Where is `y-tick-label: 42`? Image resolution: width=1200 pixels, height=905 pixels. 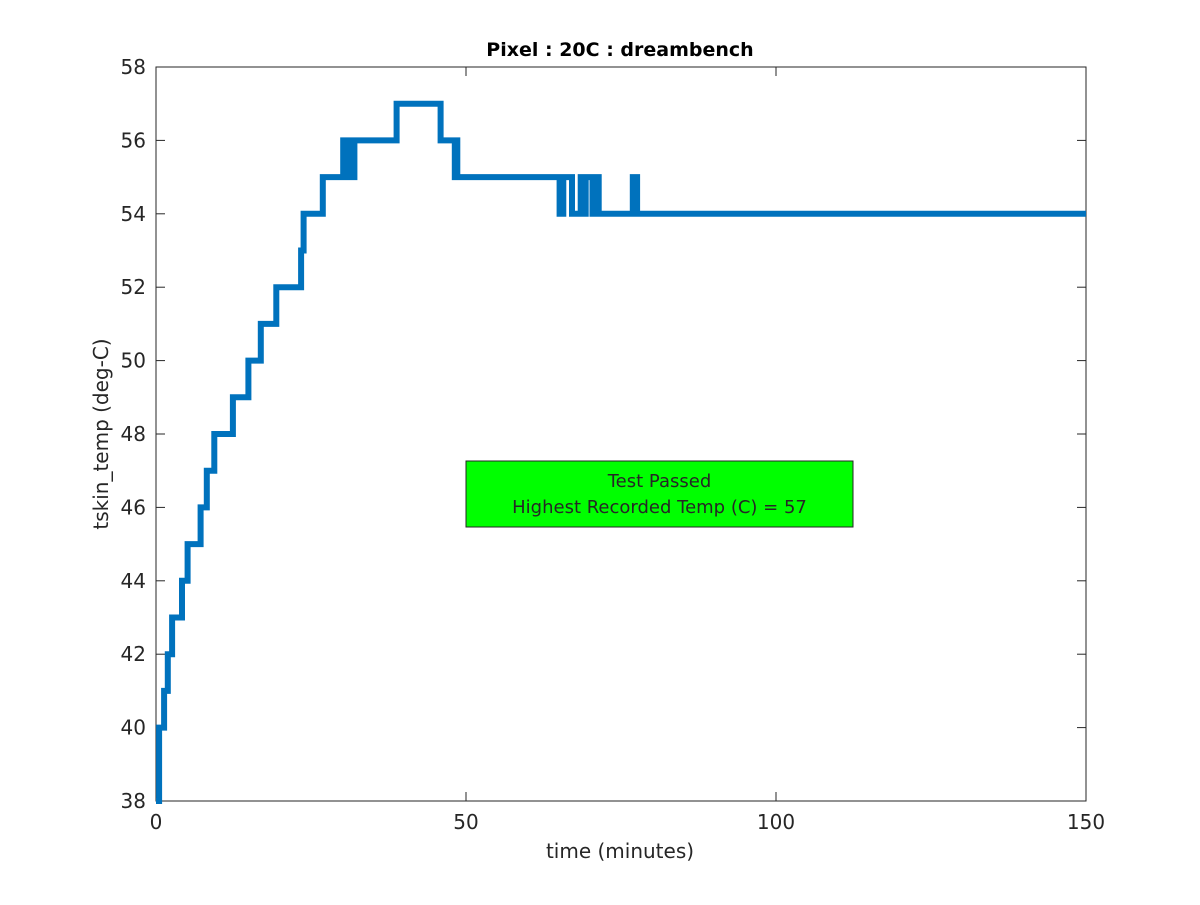 y-tick-label: 42 is located at coordinates (133, 654).